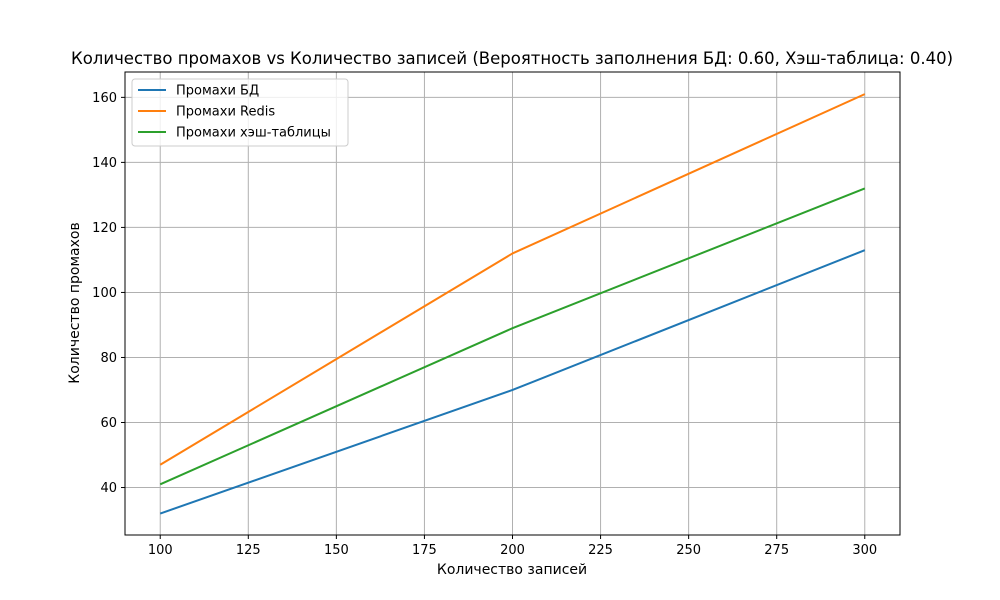 The width and height of the screenshot is (1000, 600). What do you see at coordinates (864, 550) in the screenshot?
I see `x-tick-label: 300` at bounding box center [864, 550].